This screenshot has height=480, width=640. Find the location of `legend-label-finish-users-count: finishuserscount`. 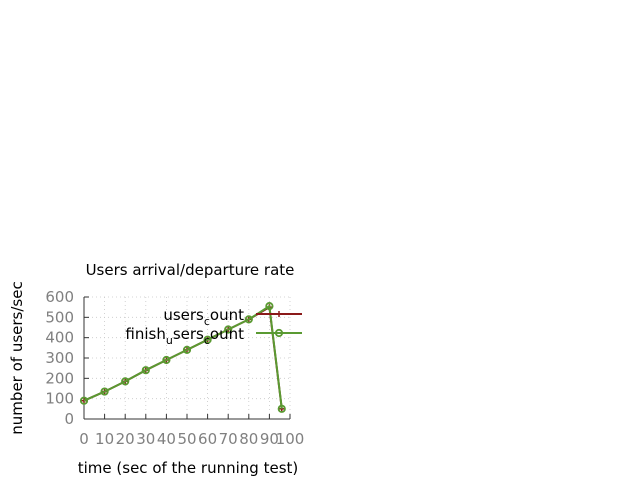

legend-label-finish-users-count: finishuserscount is located at coordinates (184, 336).